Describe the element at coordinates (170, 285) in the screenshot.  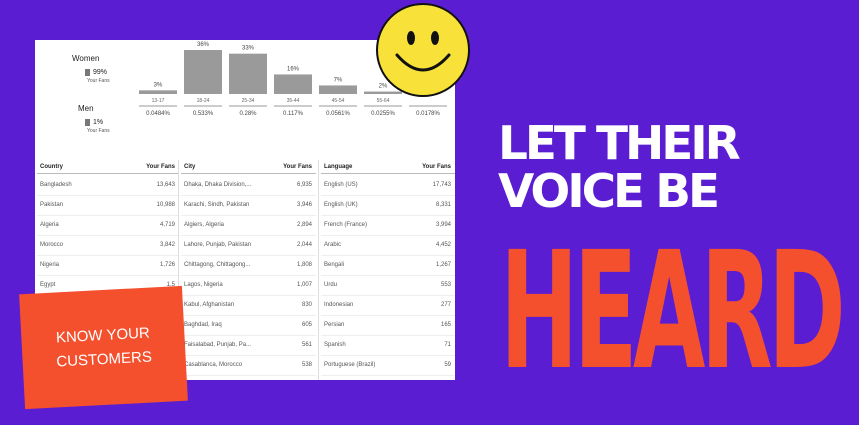
I see `cell: 1,5` at that location.